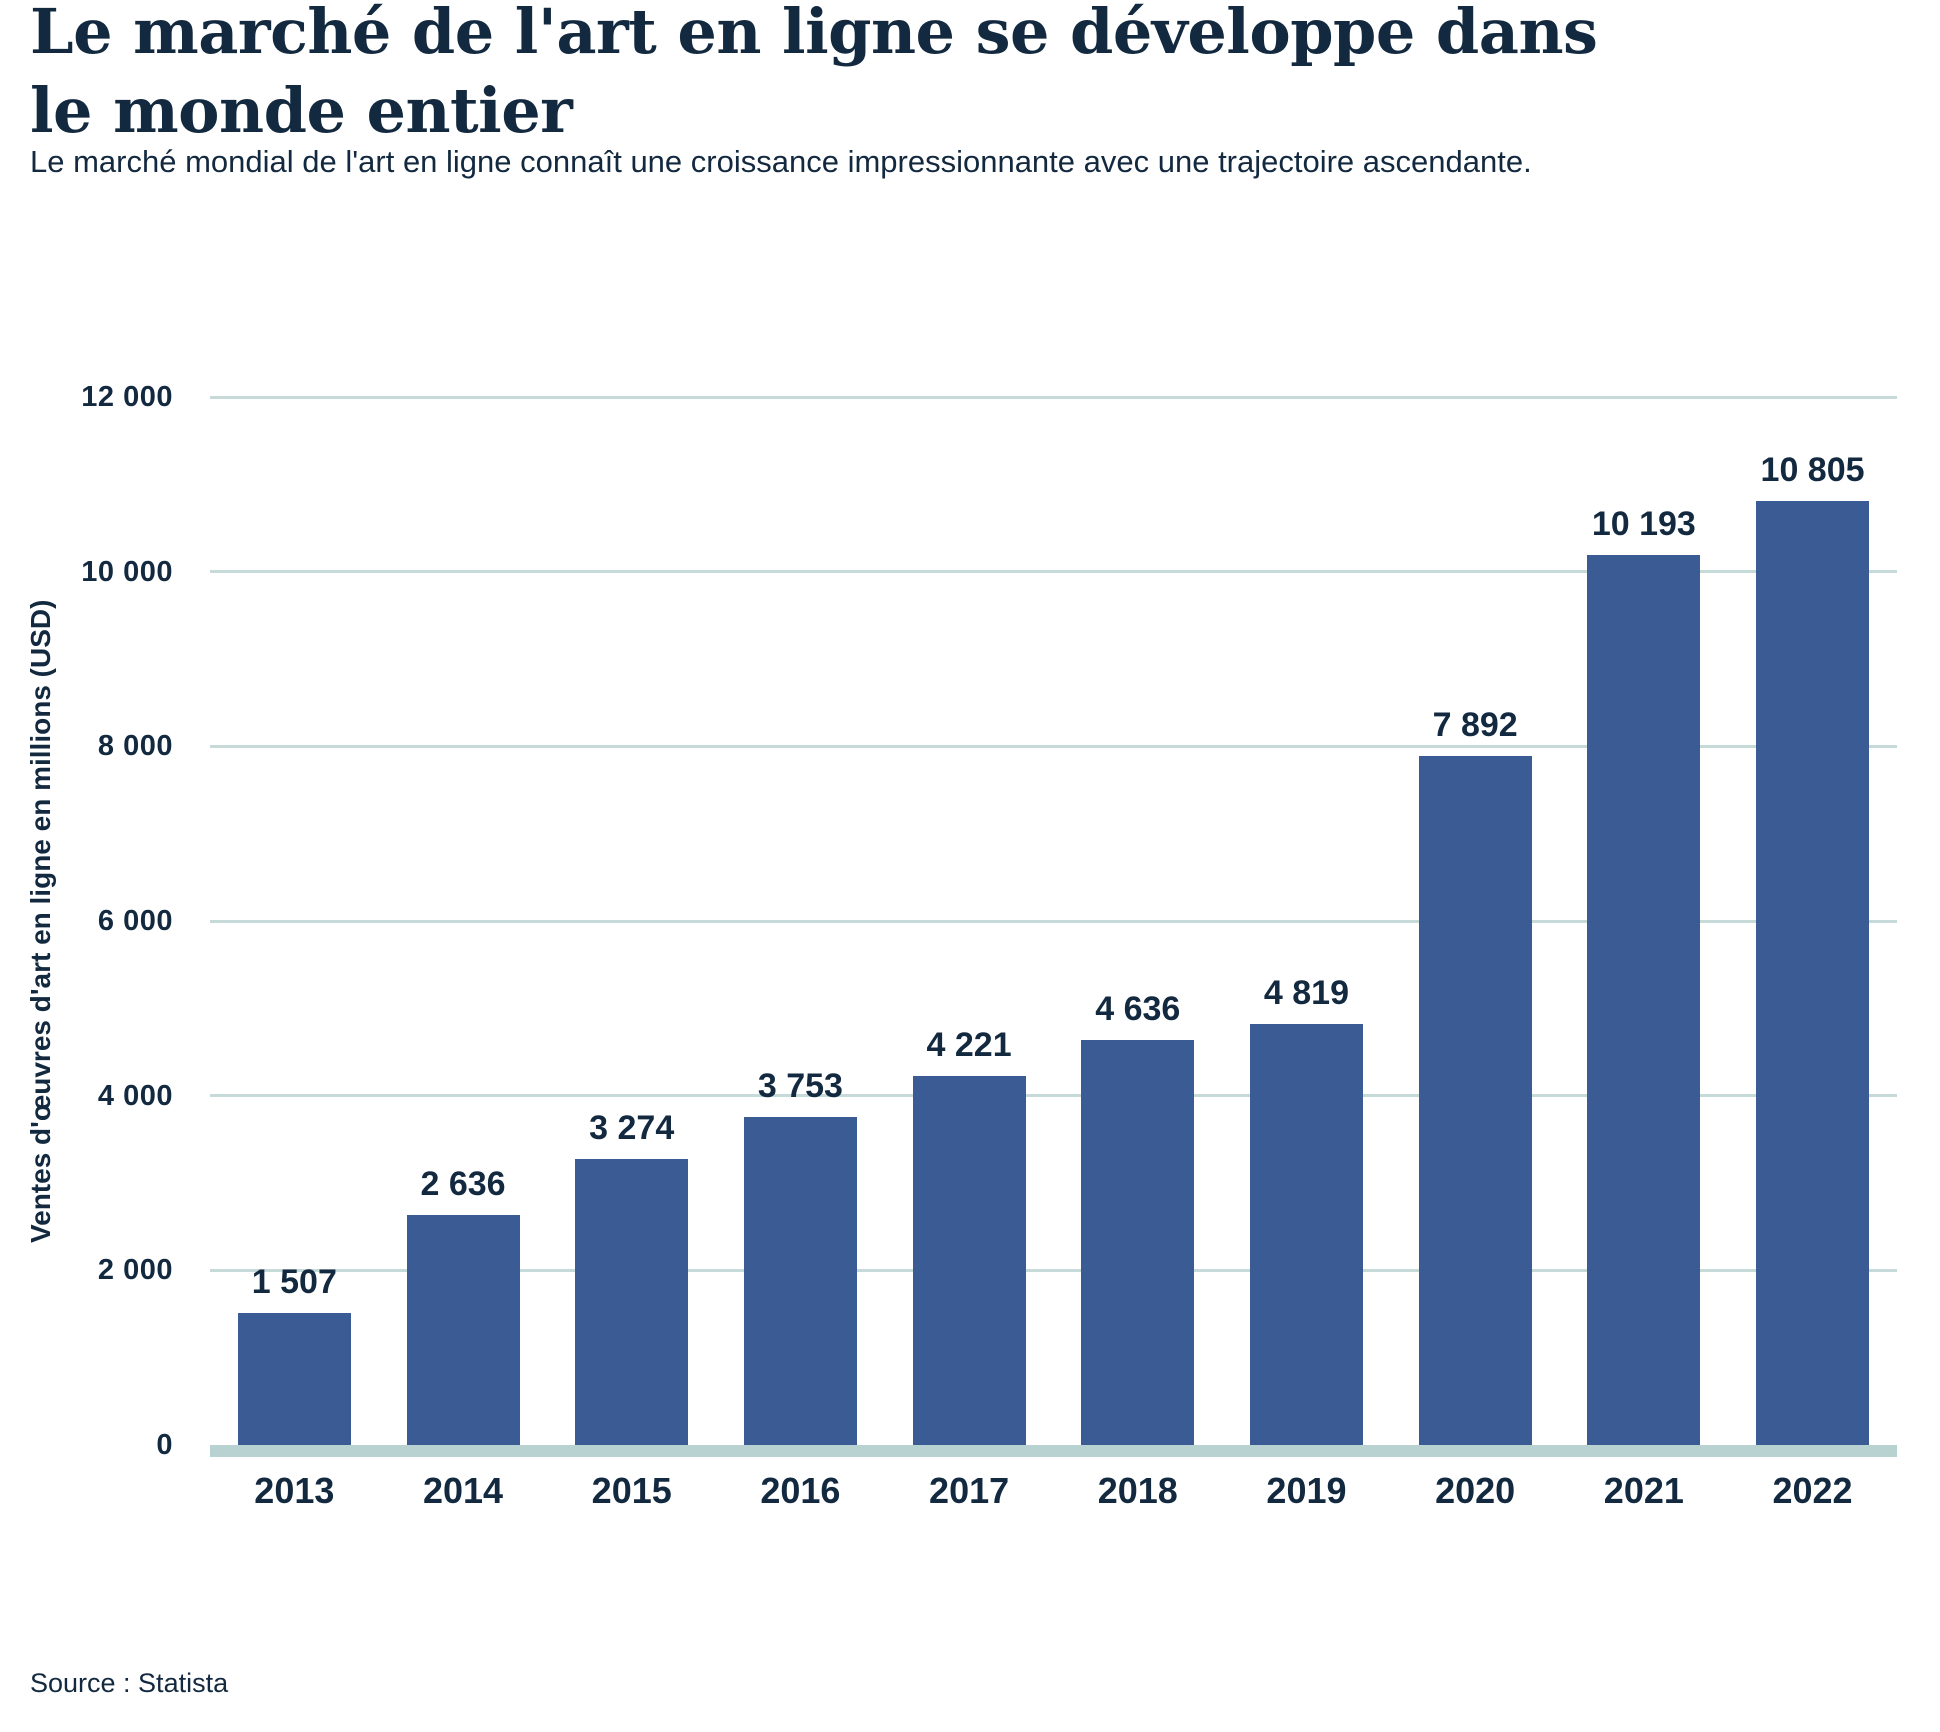 The image size is (1940, 1732). What do you see at coordinates (1138, 1242) in the screenshot?
I see `bar-2018` at bounding box center [1138, 1242].